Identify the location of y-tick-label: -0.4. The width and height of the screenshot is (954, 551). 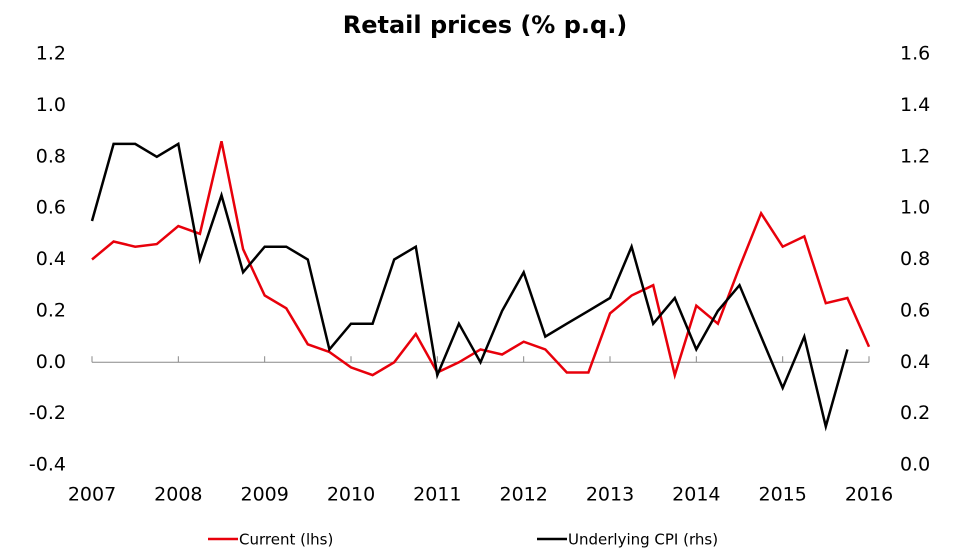
(47, 465).